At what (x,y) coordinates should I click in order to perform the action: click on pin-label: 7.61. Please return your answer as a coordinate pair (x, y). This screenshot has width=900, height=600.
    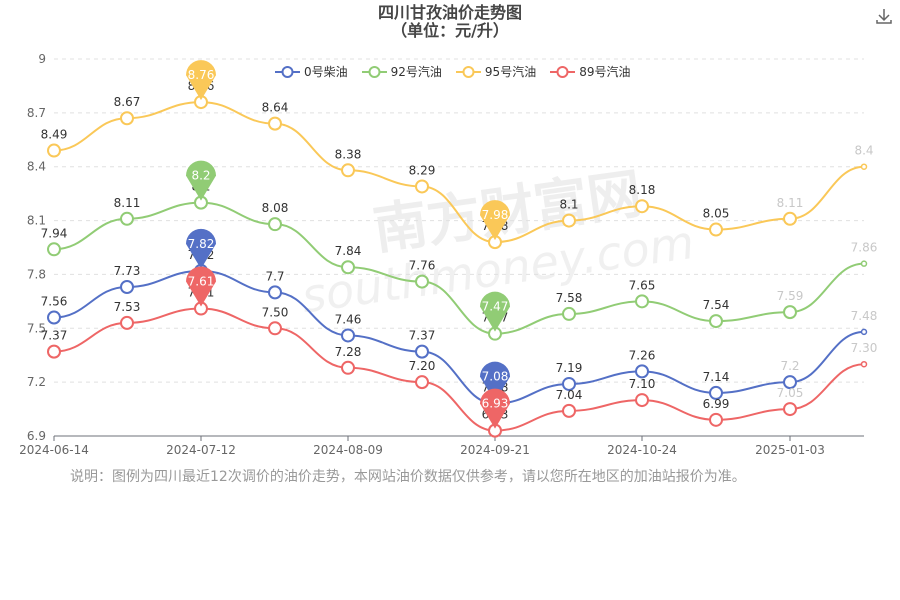
    Looking at the image, I should click on (201, 282).